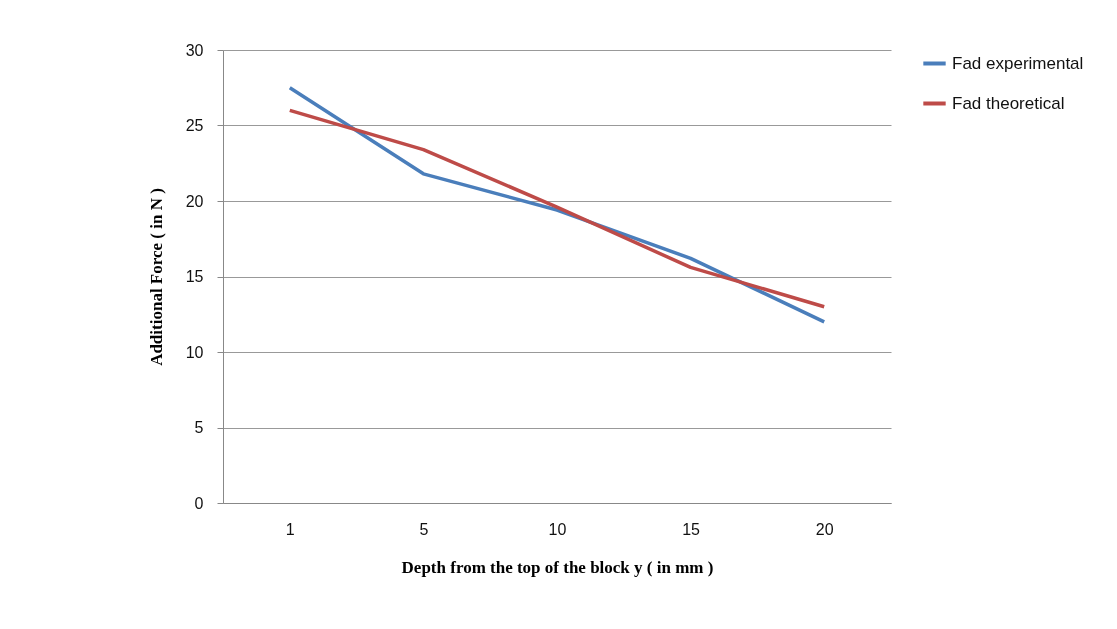 This screenshot has height=629, width=1117. Describe the element at coordinates (424, 529) in the screenshot. I see `x-tick-label: 5` at that location.